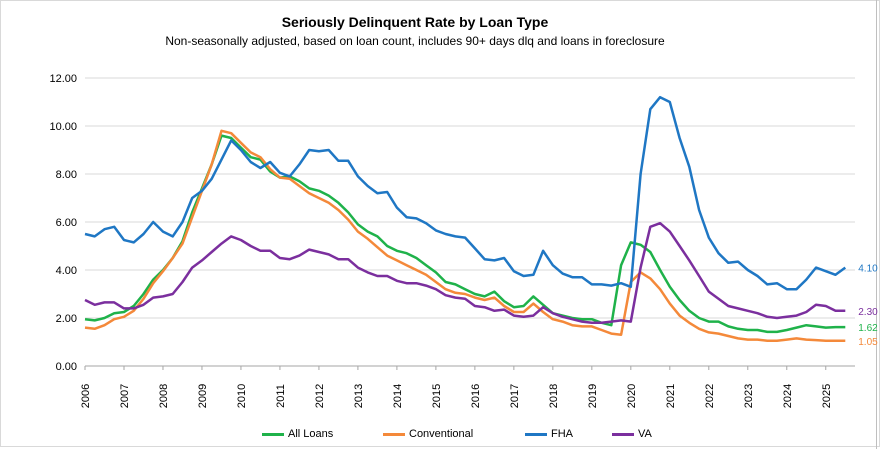 This screenshot has height=449, width=882. I want to click on end-label-conventional: 1.05, so click(868, 342).